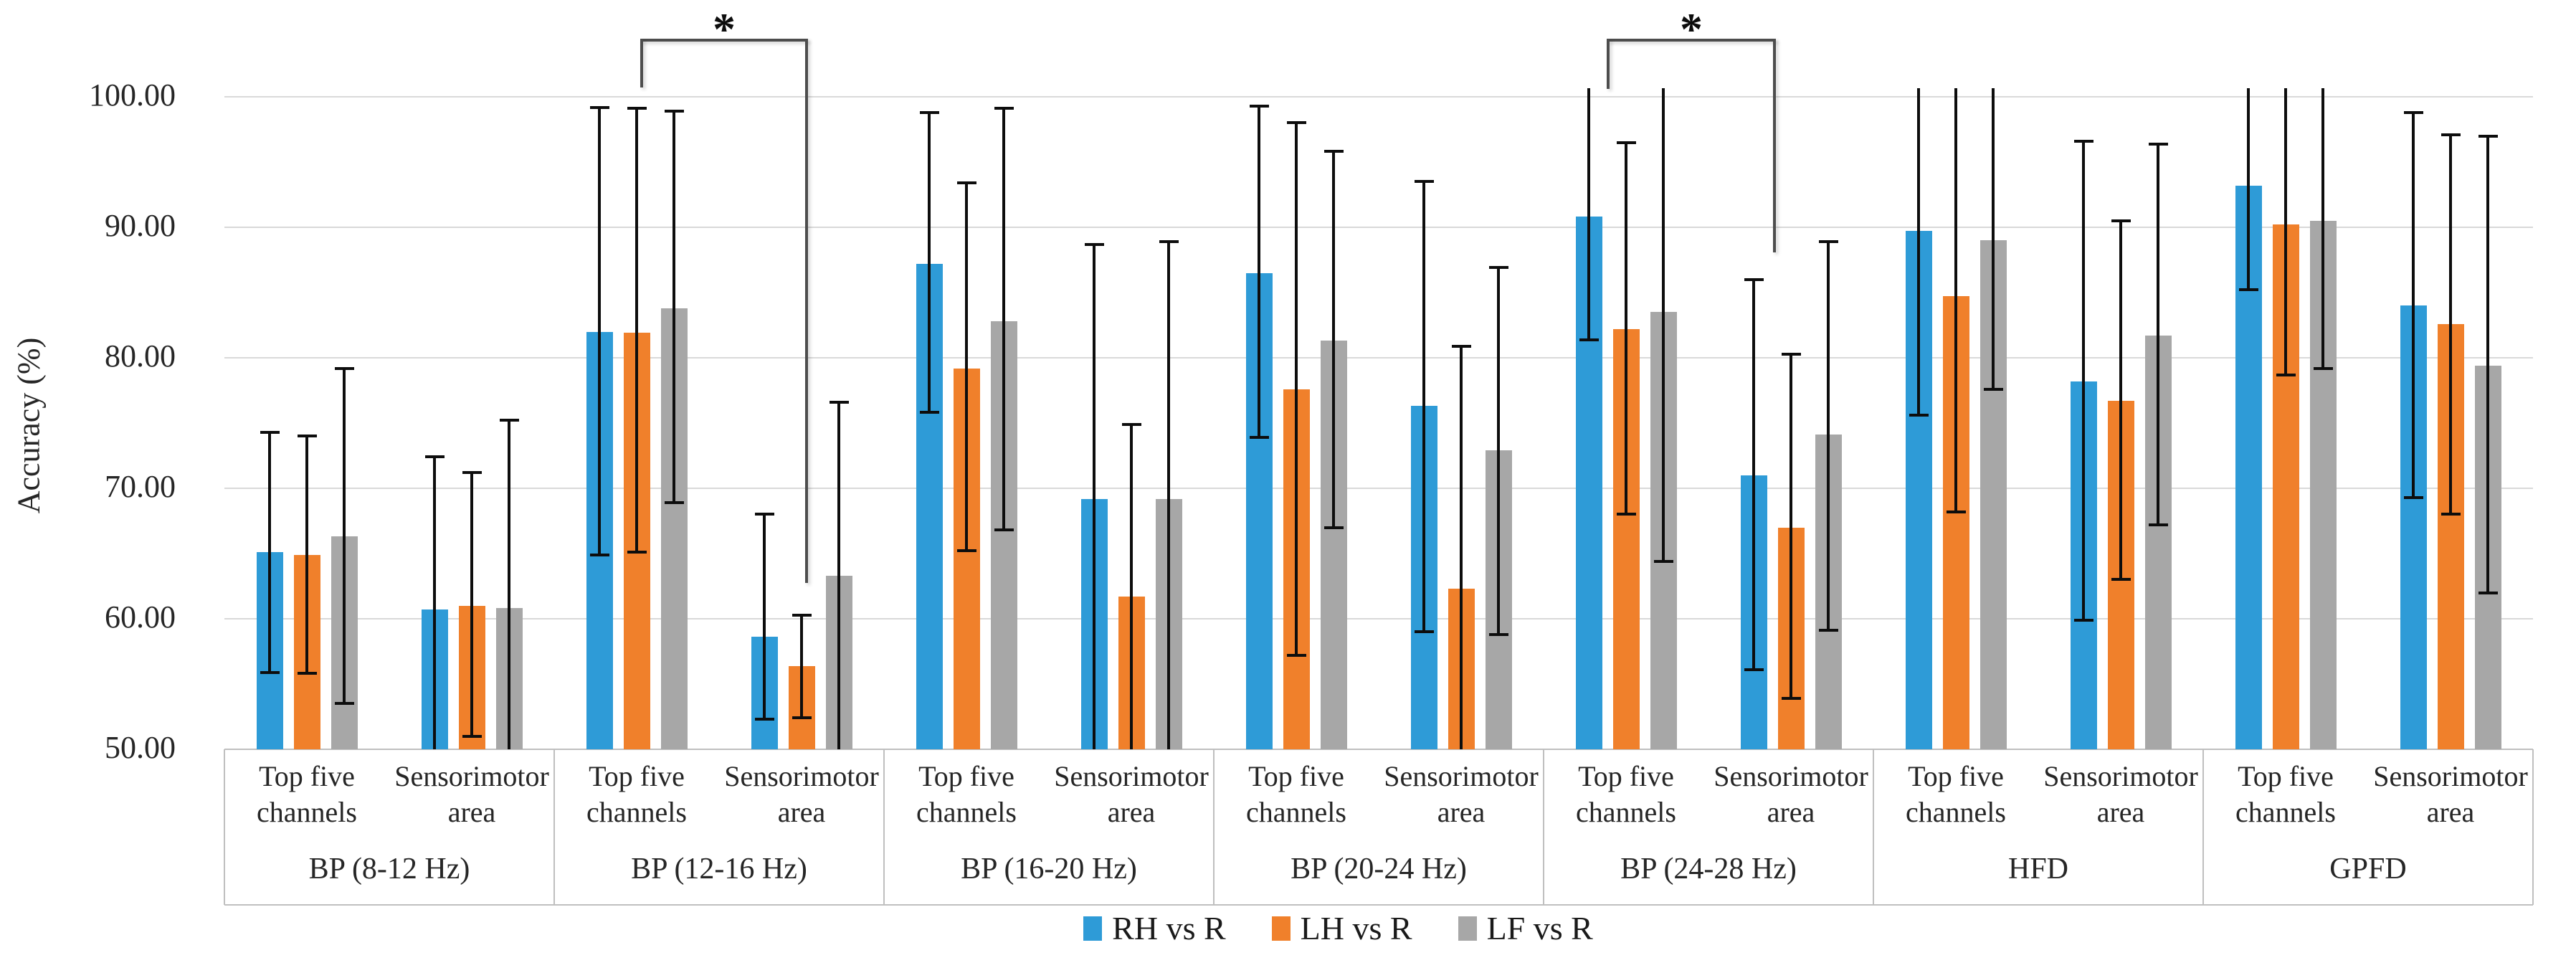 This screenshot has height=973, width=2576. What do you see at coordinates (1049, 869) in the screenshot?
I see `group-label: BP (16-20 Hz)` at bounding box center [1049, 869].